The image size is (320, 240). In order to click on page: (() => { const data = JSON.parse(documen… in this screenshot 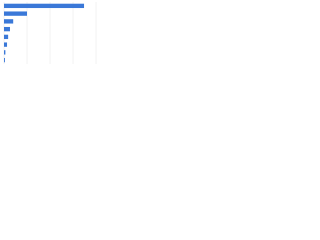, I will do `click(50, 35)`.